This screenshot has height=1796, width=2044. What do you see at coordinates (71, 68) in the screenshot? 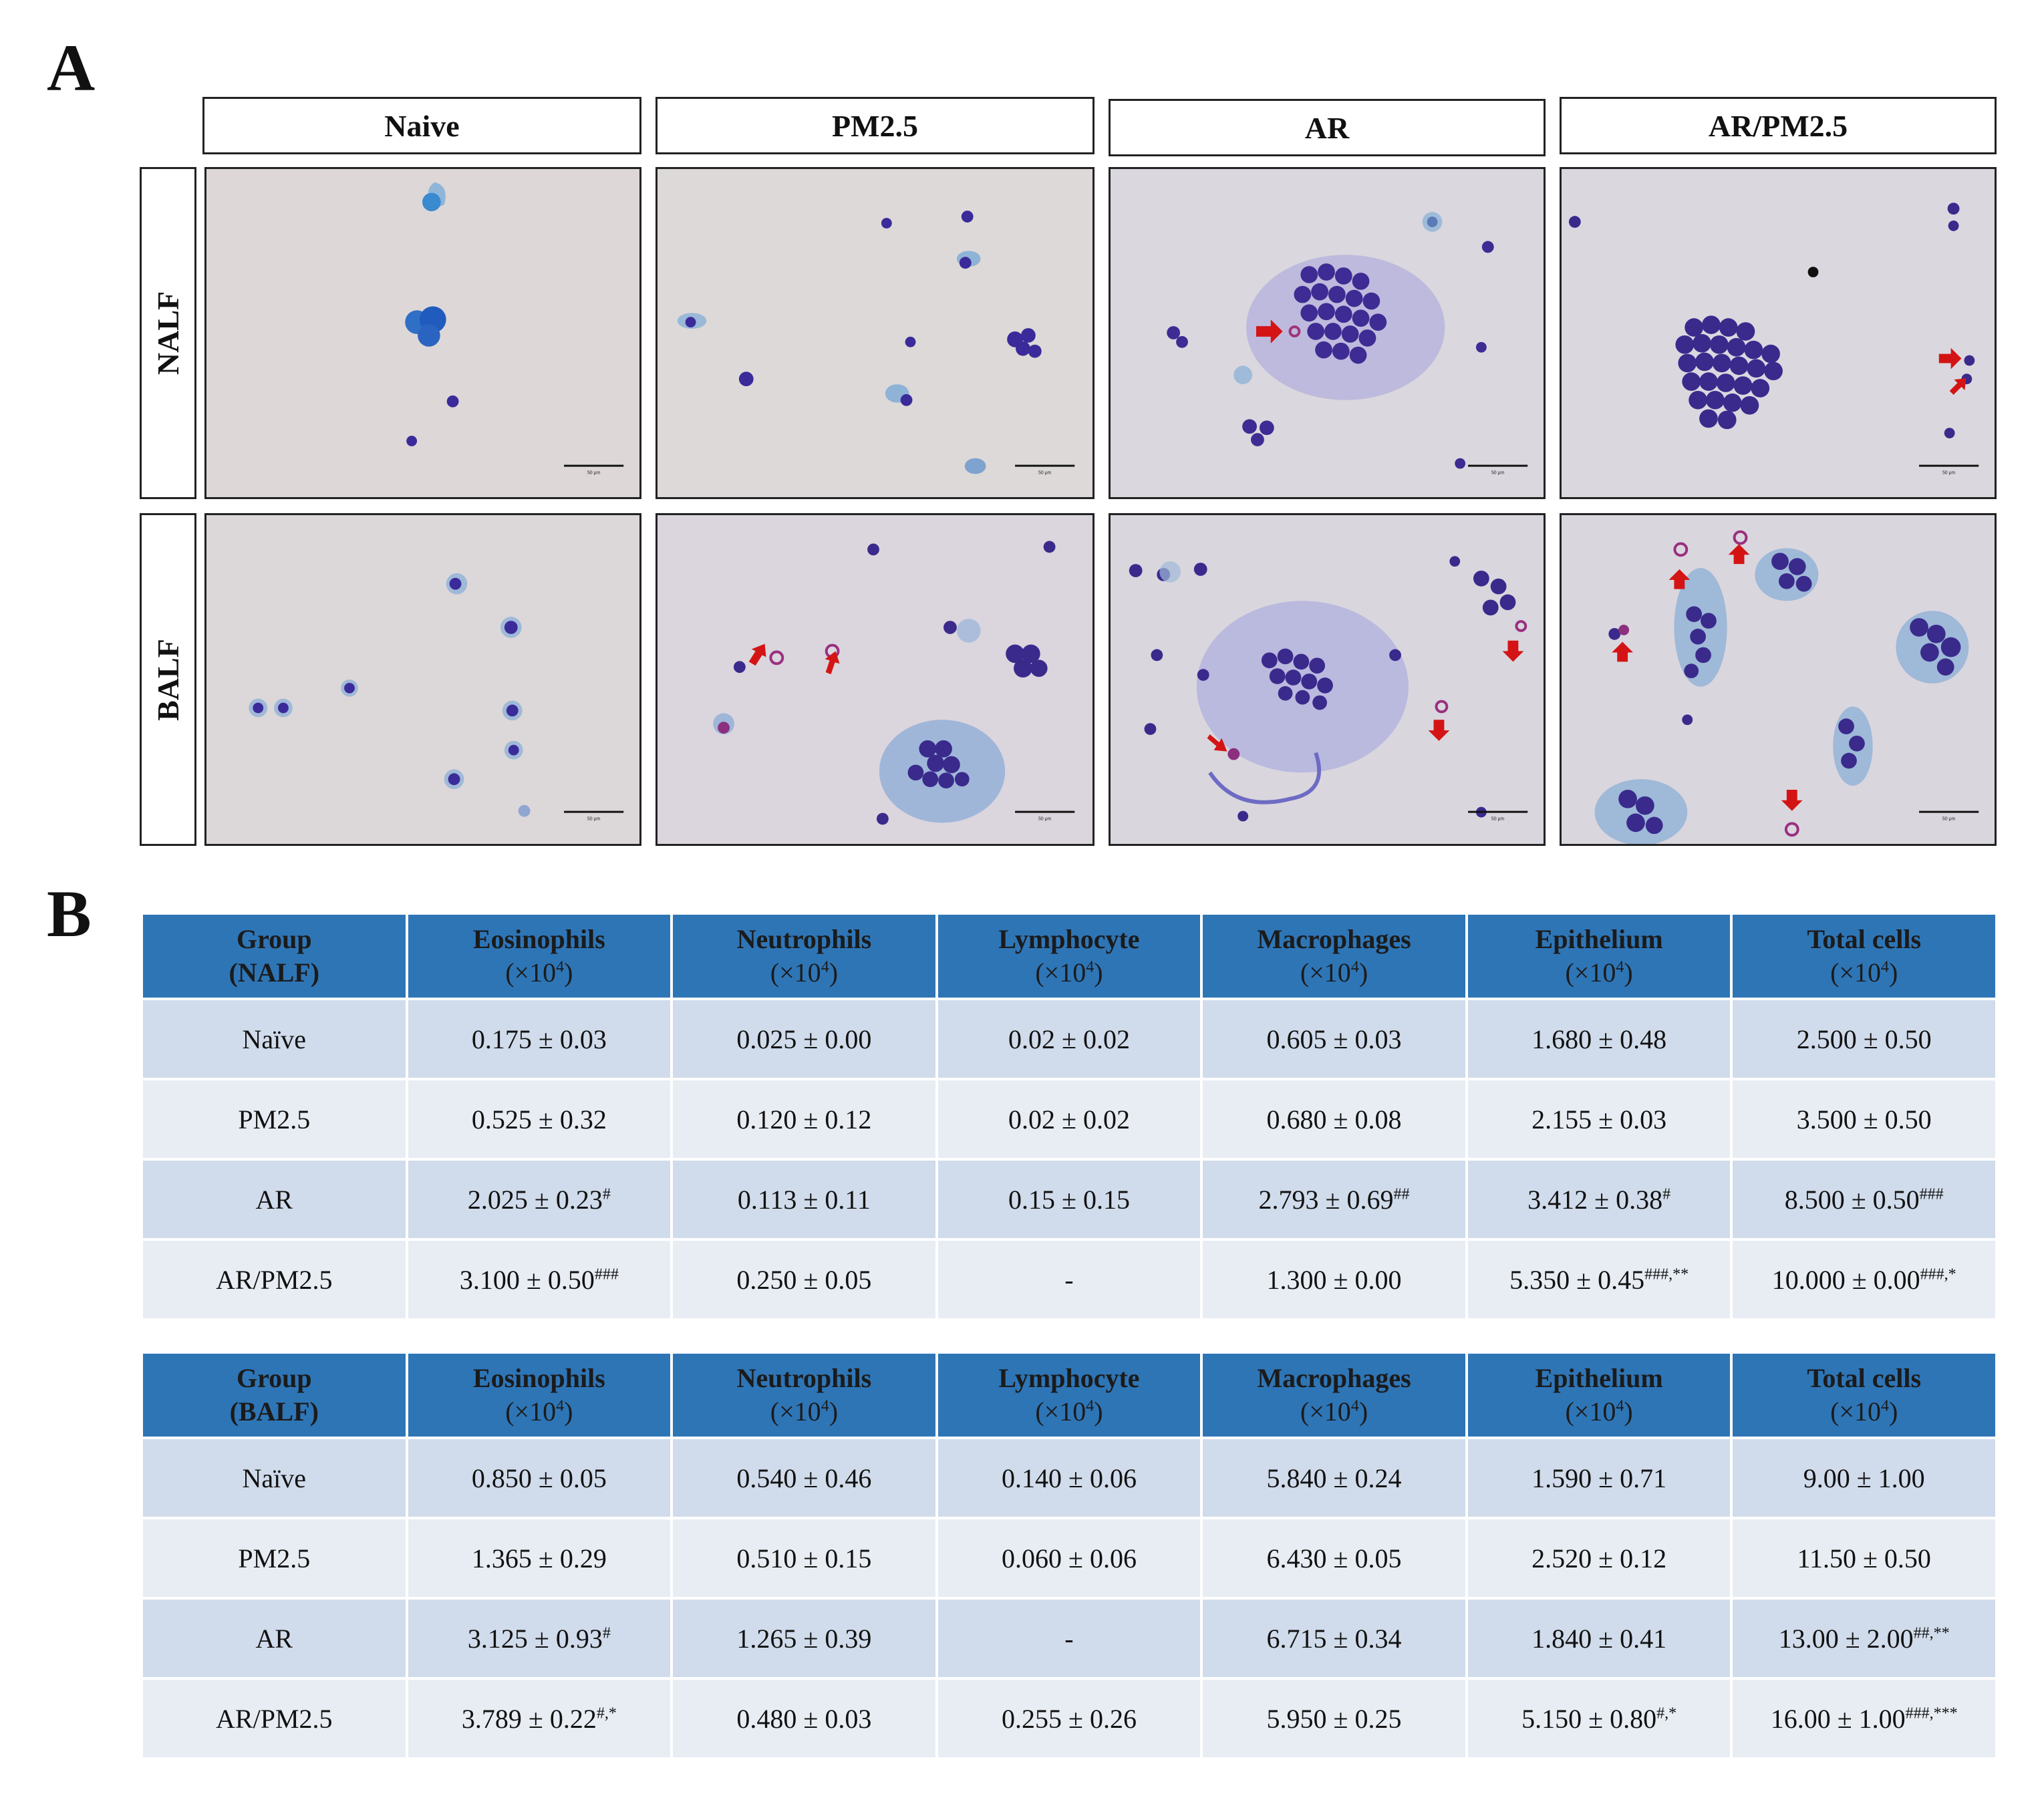
I see `panel-a-label: A` at bounding box center [71, 68].